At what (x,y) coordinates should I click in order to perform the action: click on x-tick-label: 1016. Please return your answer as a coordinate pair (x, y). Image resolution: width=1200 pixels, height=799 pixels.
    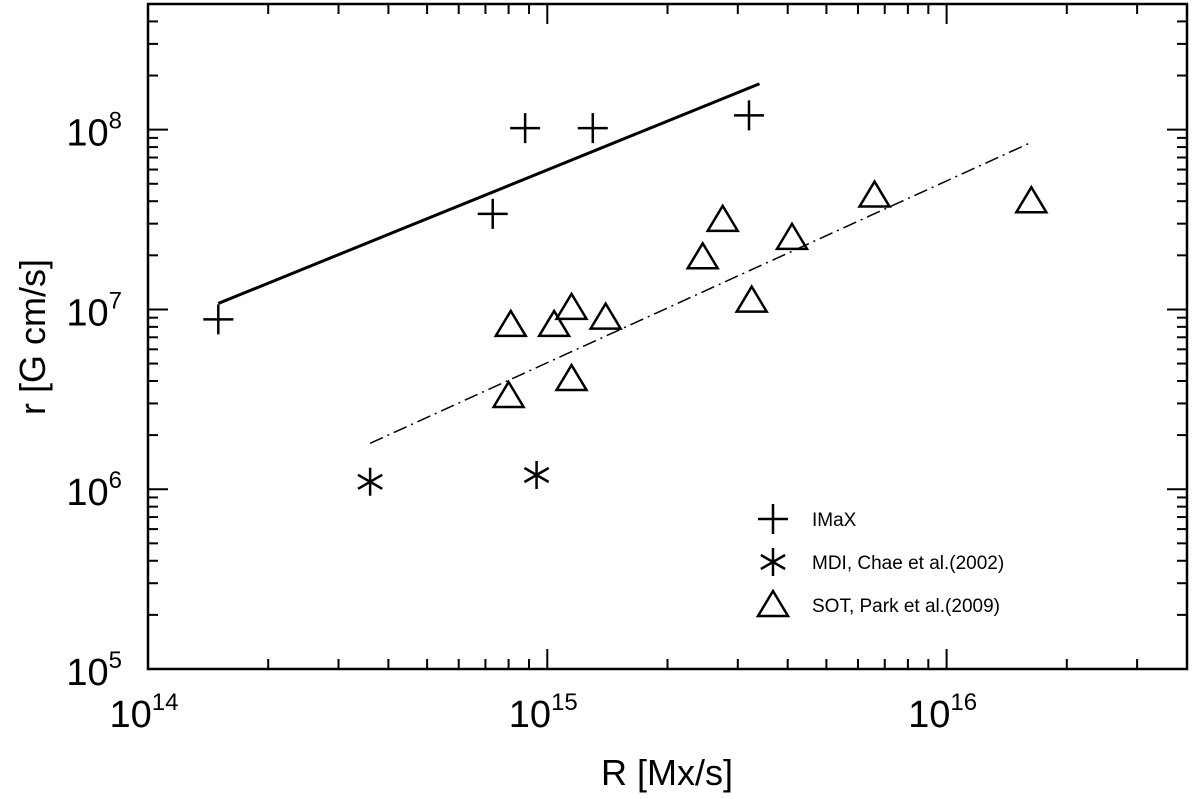
    Looking at the image, I should click on (942, 712).